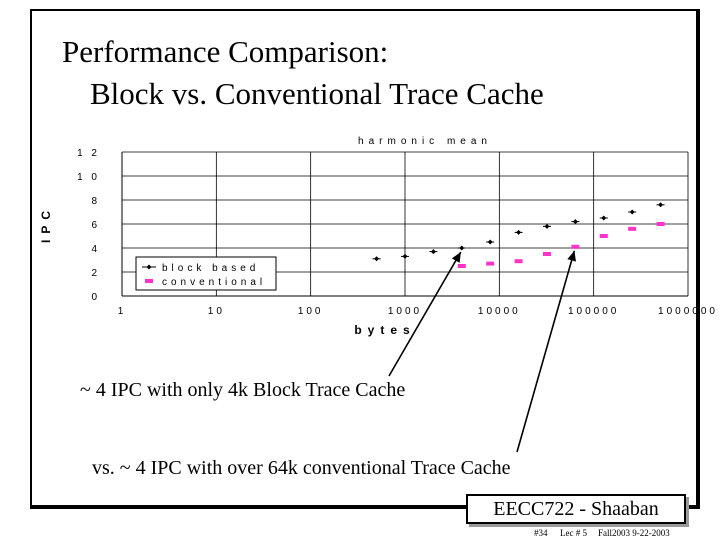  I want to click on legend-label: conventional, so click(214, 282).